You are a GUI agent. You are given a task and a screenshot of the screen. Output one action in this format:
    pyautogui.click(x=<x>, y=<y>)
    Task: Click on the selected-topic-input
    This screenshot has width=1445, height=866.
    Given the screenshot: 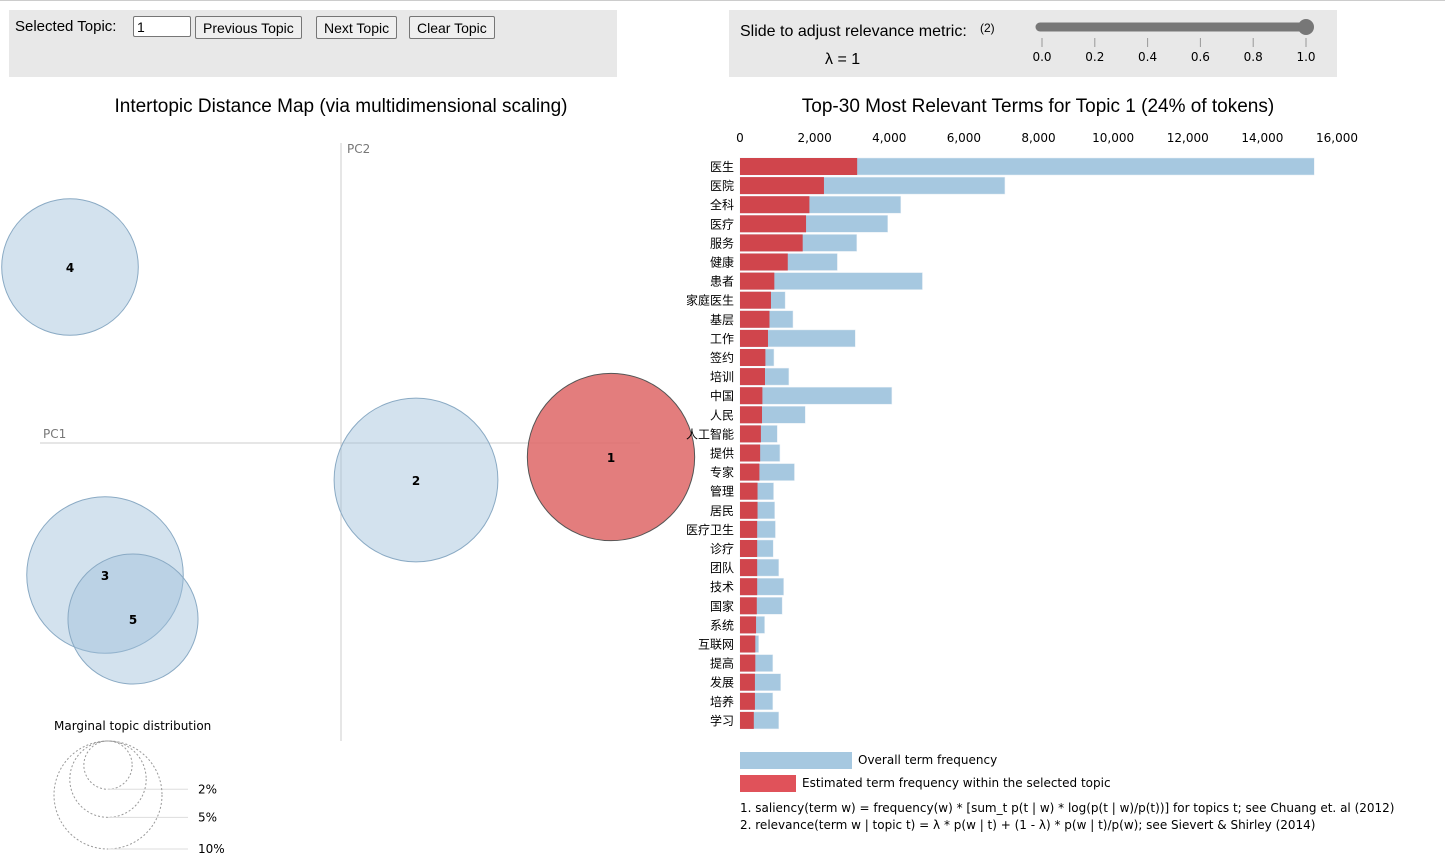 What is the action you would take?
    pyautogui.click(x=162, y=26)
    